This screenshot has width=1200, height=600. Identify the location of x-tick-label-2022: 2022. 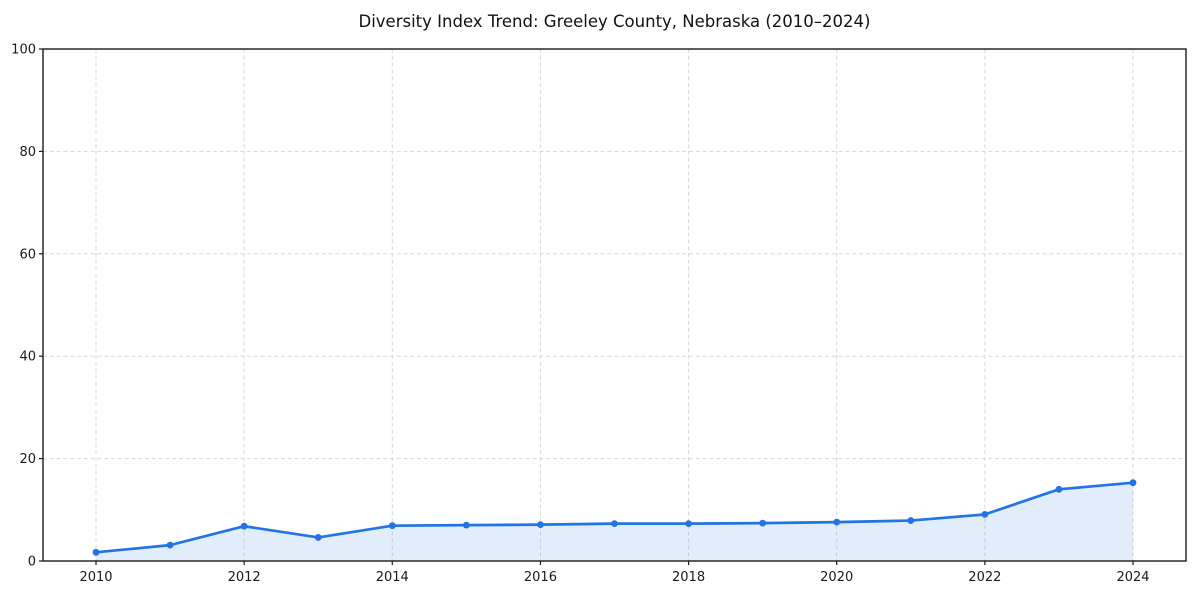
(984, 577).